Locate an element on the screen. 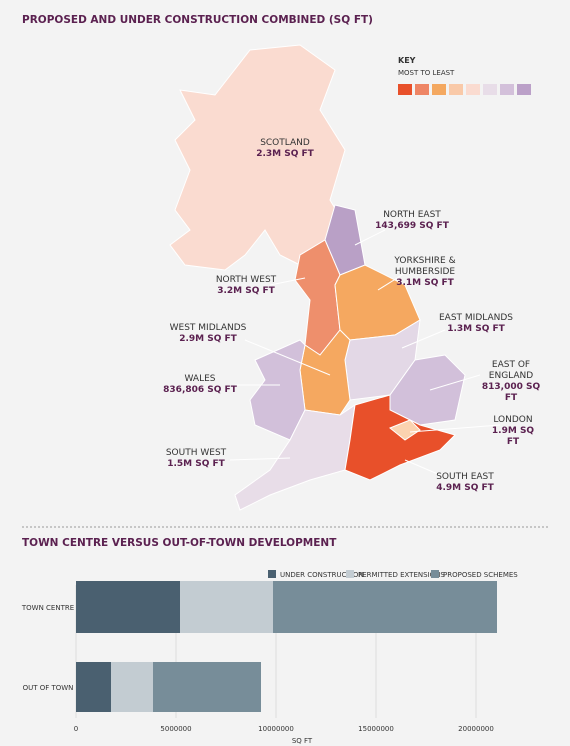  region-name: YORKSHIRE & HUMBERSIDE is located at coordinates (425, 266).